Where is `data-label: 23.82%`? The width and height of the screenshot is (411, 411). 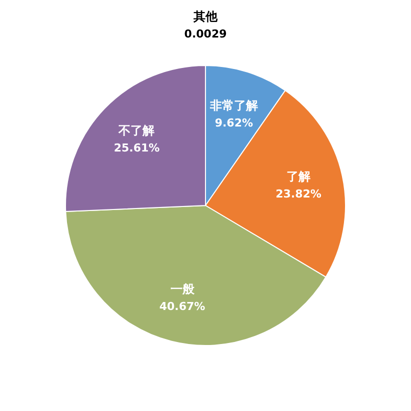
data-label: 23.82% is located at coordinates (299, 193).